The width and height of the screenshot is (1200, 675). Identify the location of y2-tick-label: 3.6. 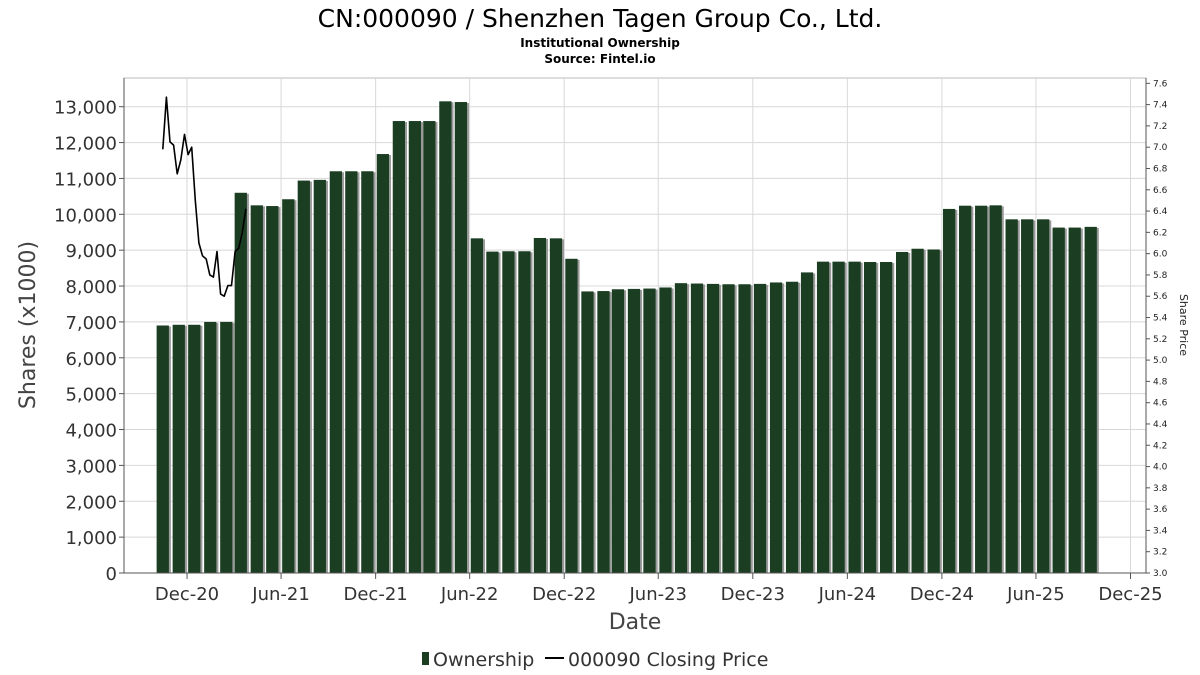
(1160, 510).